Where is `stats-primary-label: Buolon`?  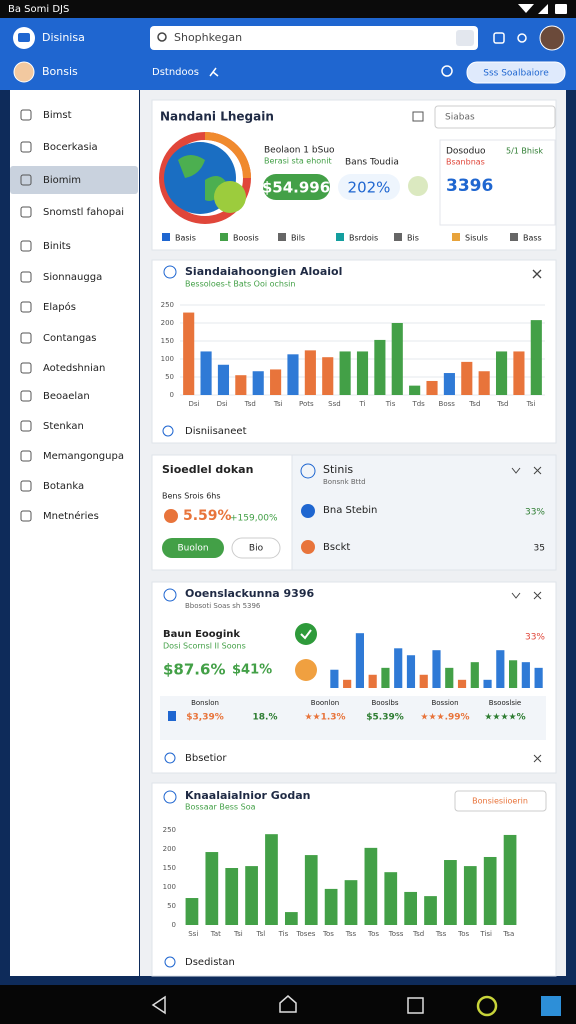 stats-primary-label: Buolon is located at coordinates (192, 549).